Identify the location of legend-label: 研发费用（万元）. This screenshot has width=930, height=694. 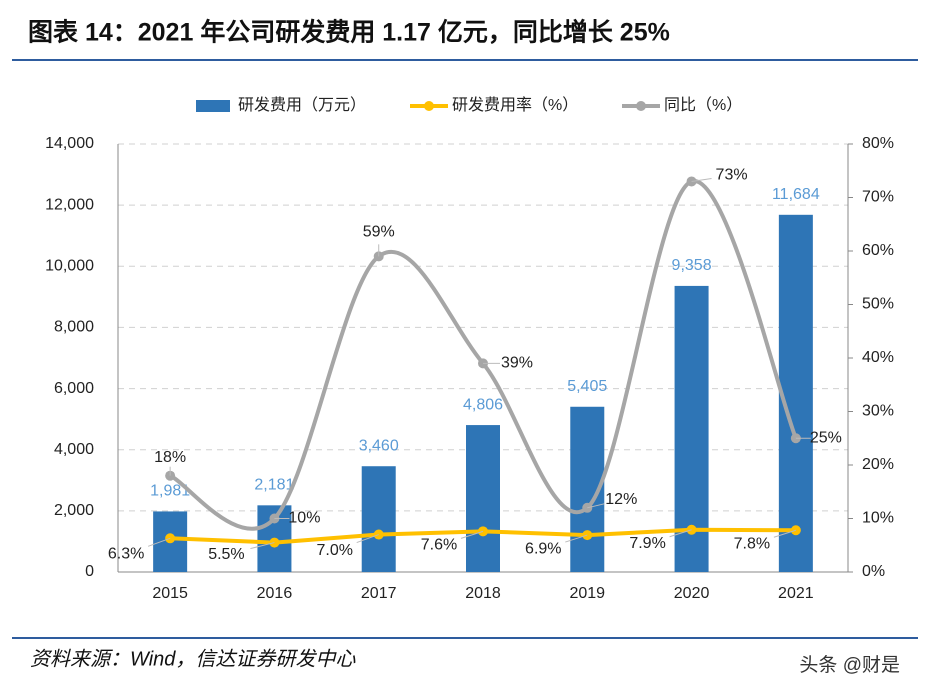
(302, 105).